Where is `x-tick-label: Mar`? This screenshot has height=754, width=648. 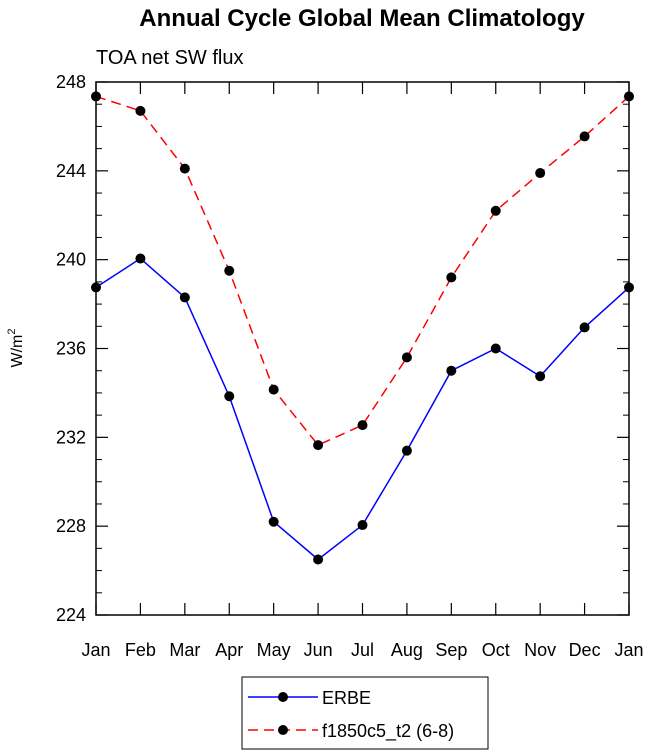
x-tick-label: Mar is located at coordinates (184, 650).